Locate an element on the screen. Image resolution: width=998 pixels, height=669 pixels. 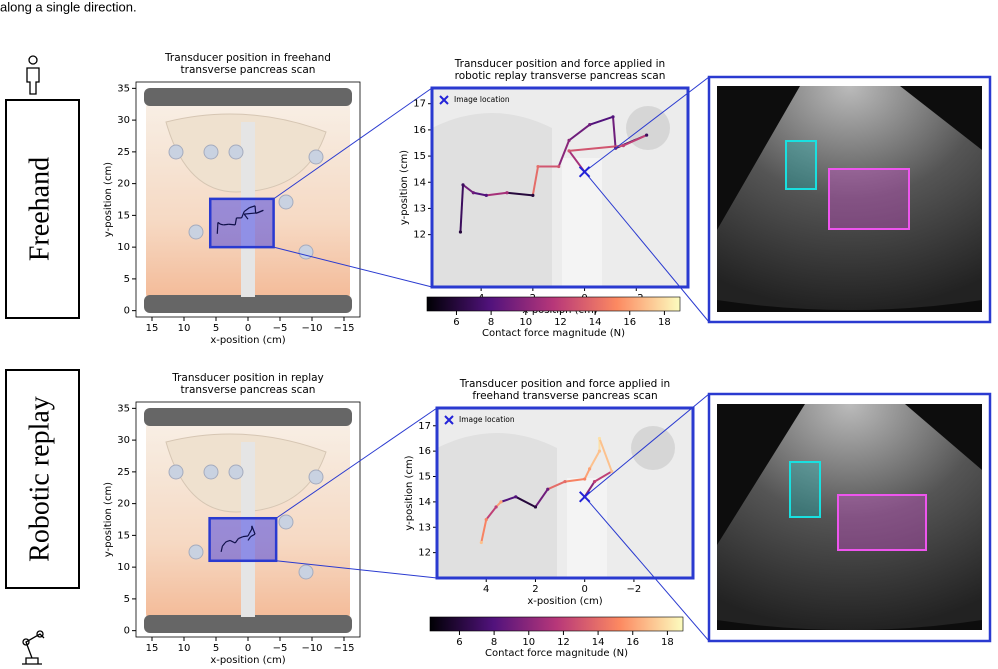
zoom-box is located at coordinates (243, 539).